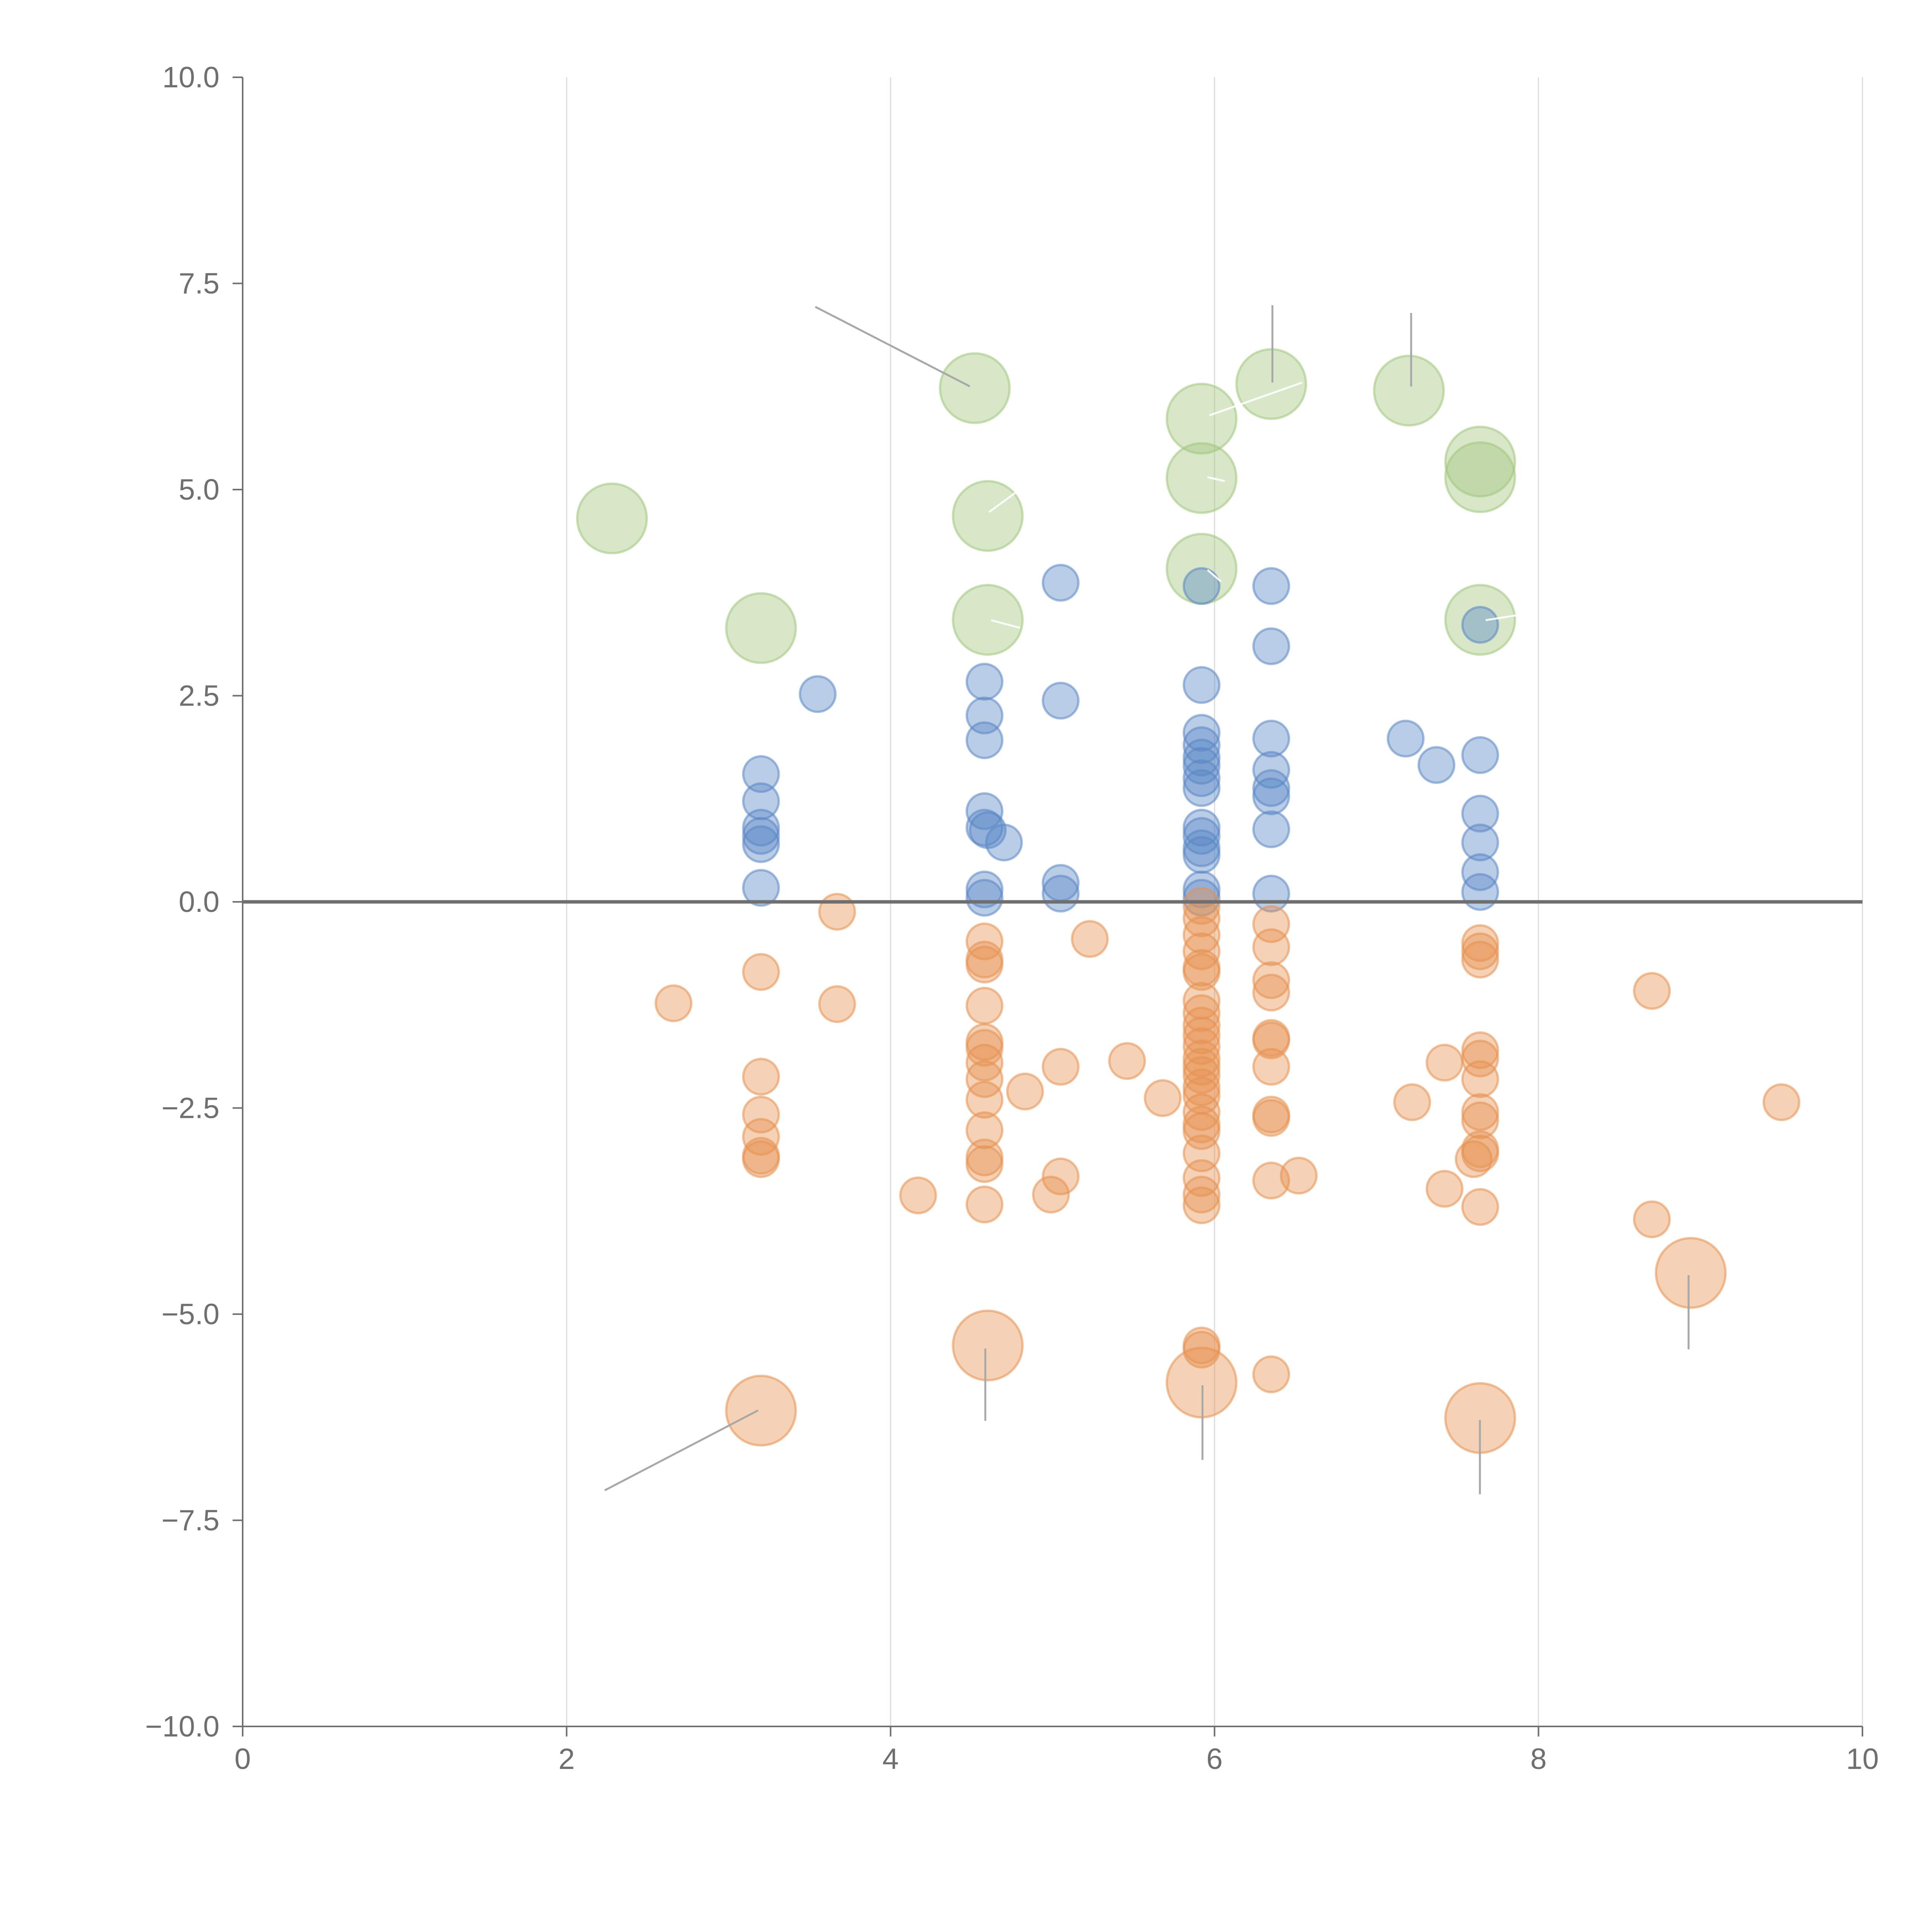 This screenshot has width=1932, height=1932. What do you see at coordinates (1057, 1751) in the screenshot?
I see `x-axis-ticks: 0 2 4 6 8 10` at bounding box center [1057, 1751].